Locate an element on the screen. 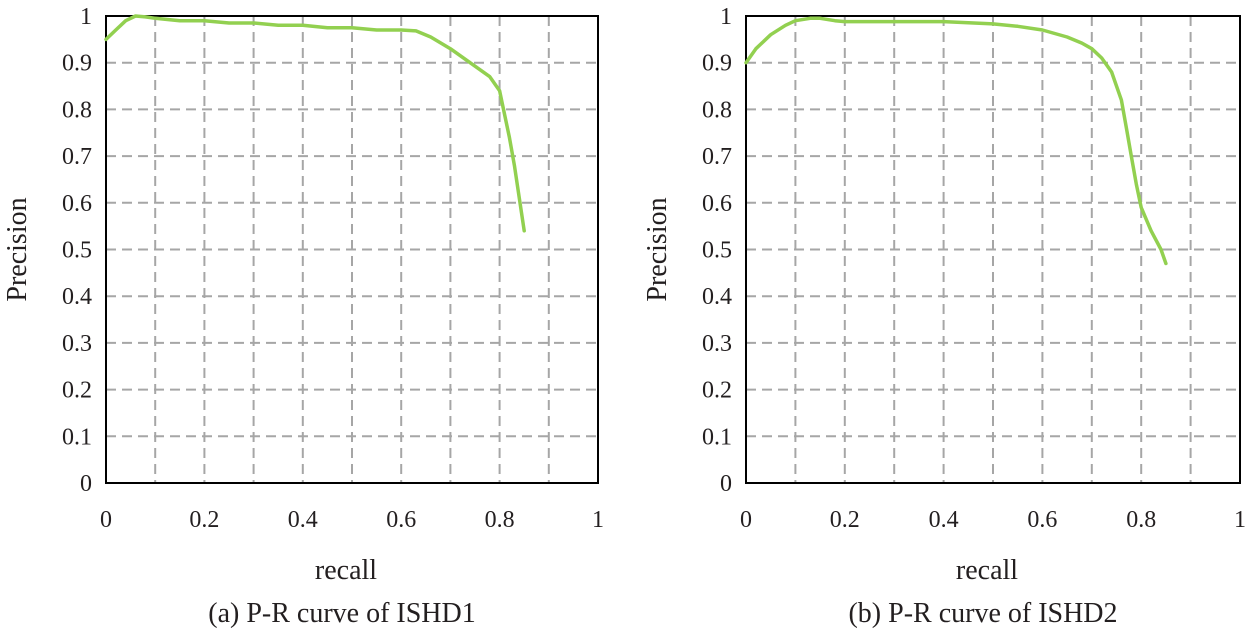  chart-caption: (a) P-R curve of ISHD1 is located at coordinates (342, 613).